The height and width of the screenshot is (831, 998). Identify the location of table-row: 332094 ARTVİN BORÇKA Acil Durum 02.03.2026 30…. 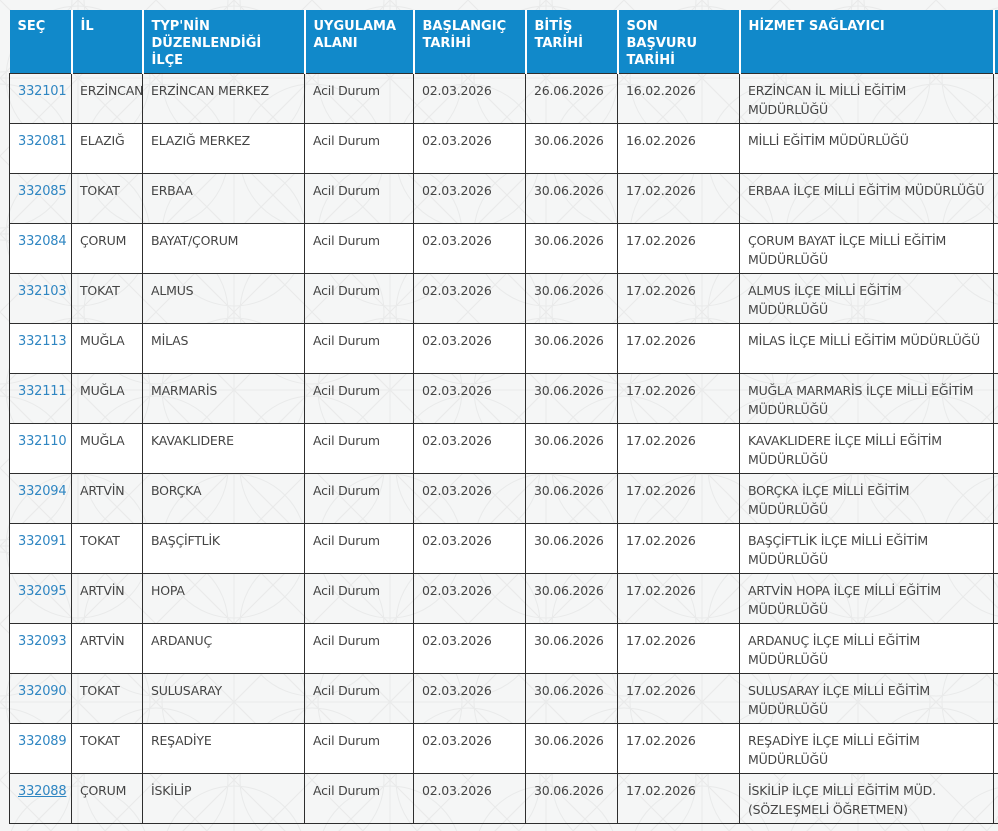
(503, 498).